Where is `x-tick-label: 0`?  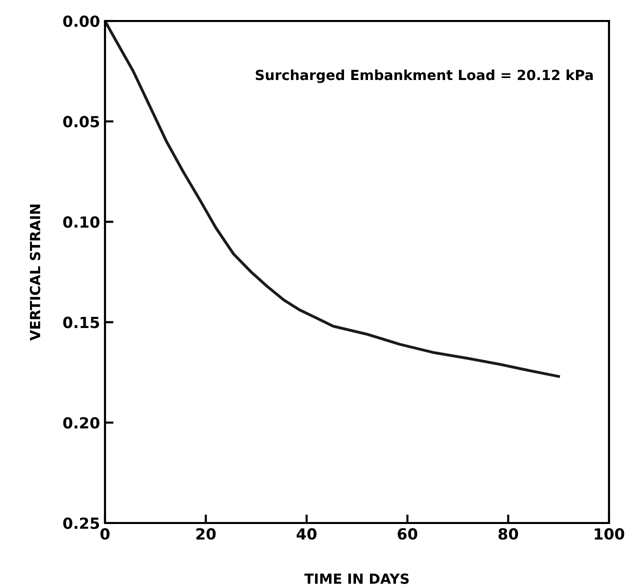 x-tick-label: 0 is located at coordinates (105, 534).